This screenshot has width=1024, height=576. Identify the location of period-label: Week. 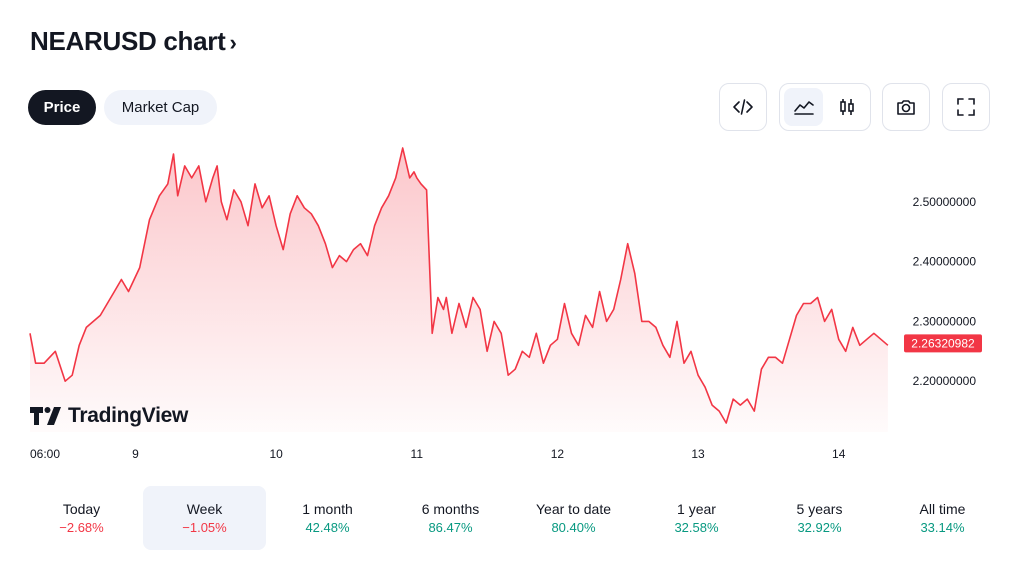
(204, 509).